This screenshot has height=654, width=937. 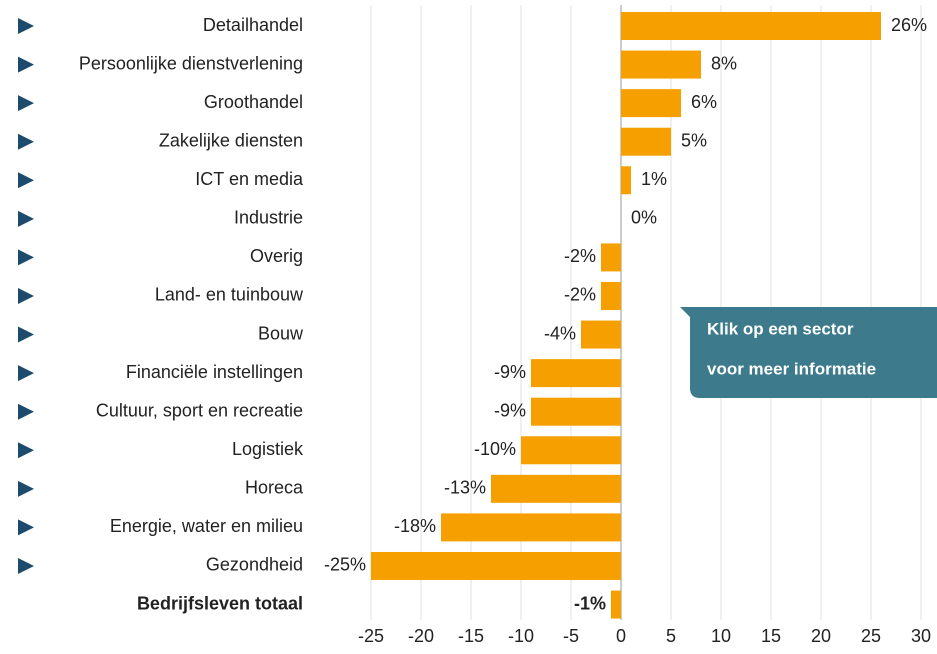 I want to click on category-label: Persoonlijke dienstverlening, so click(x=191, y=63).